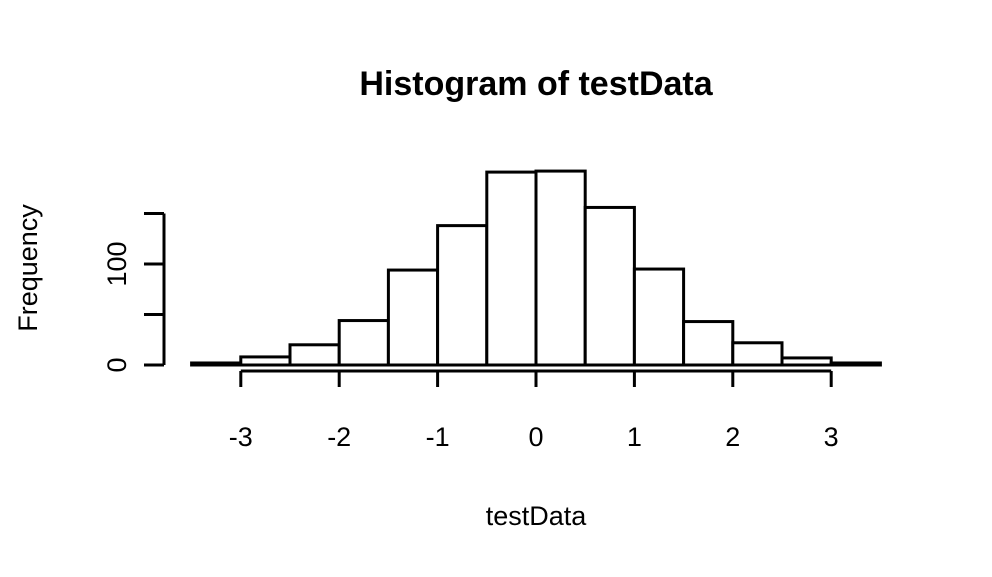  Describe the element at coordinates (117, 263) in the screenshot. I see `y-tick-label: 100` at that location.